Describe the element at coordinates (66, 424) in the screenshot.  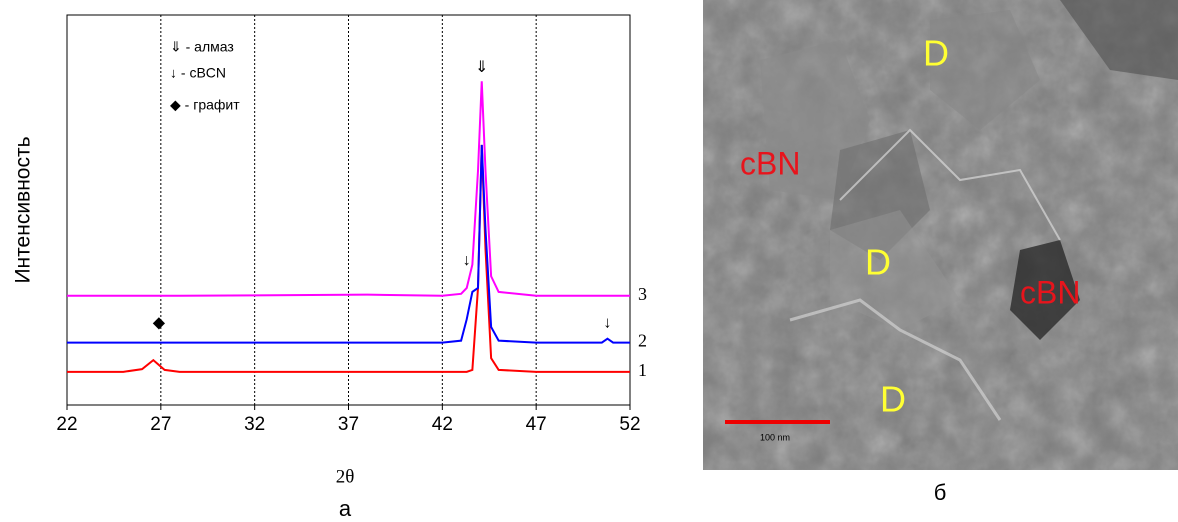
I see `x-tick-label: 22` at that location.